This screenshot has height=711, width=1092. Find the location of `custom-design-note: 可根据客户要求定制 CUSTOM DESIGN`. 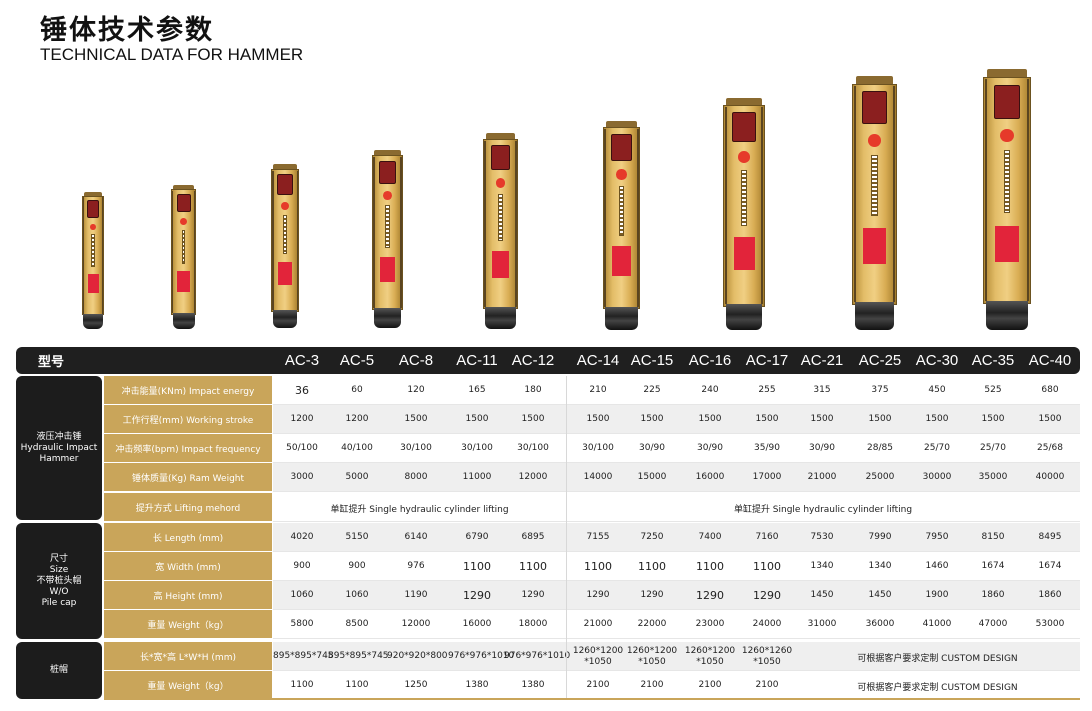

custom-design-note: 可根据客户要求定制 CUSTOM DESIGN is located at coordinates (937, 688).